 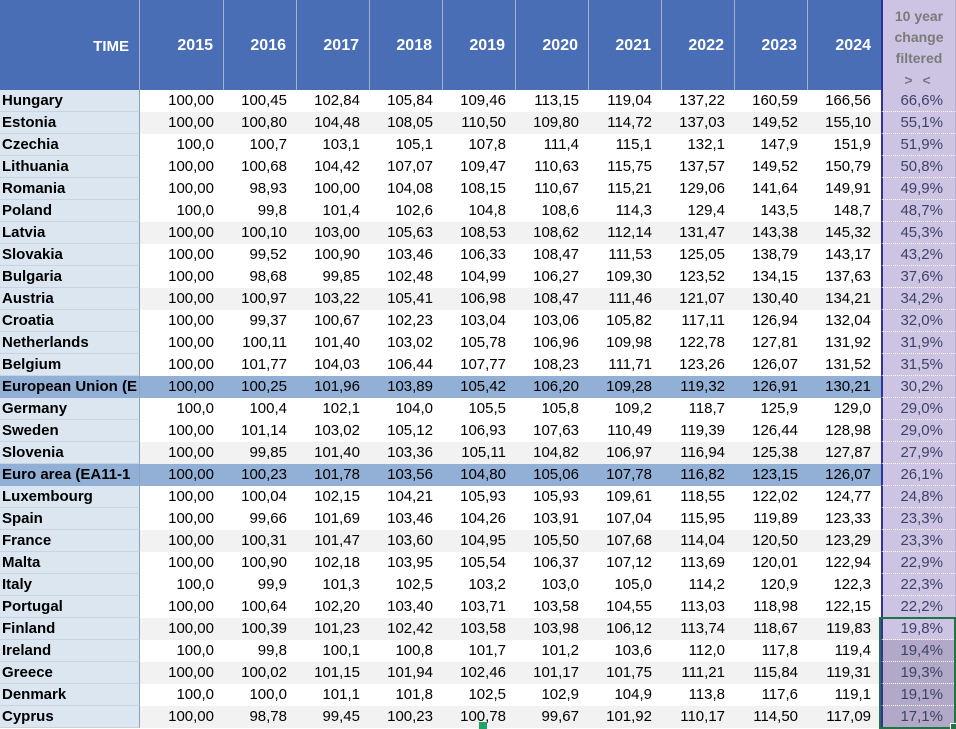 What do you see at coordinates (771, 717) in the screenshot?
I see `value-cell: 114,50` at bounding box center [771, 717].